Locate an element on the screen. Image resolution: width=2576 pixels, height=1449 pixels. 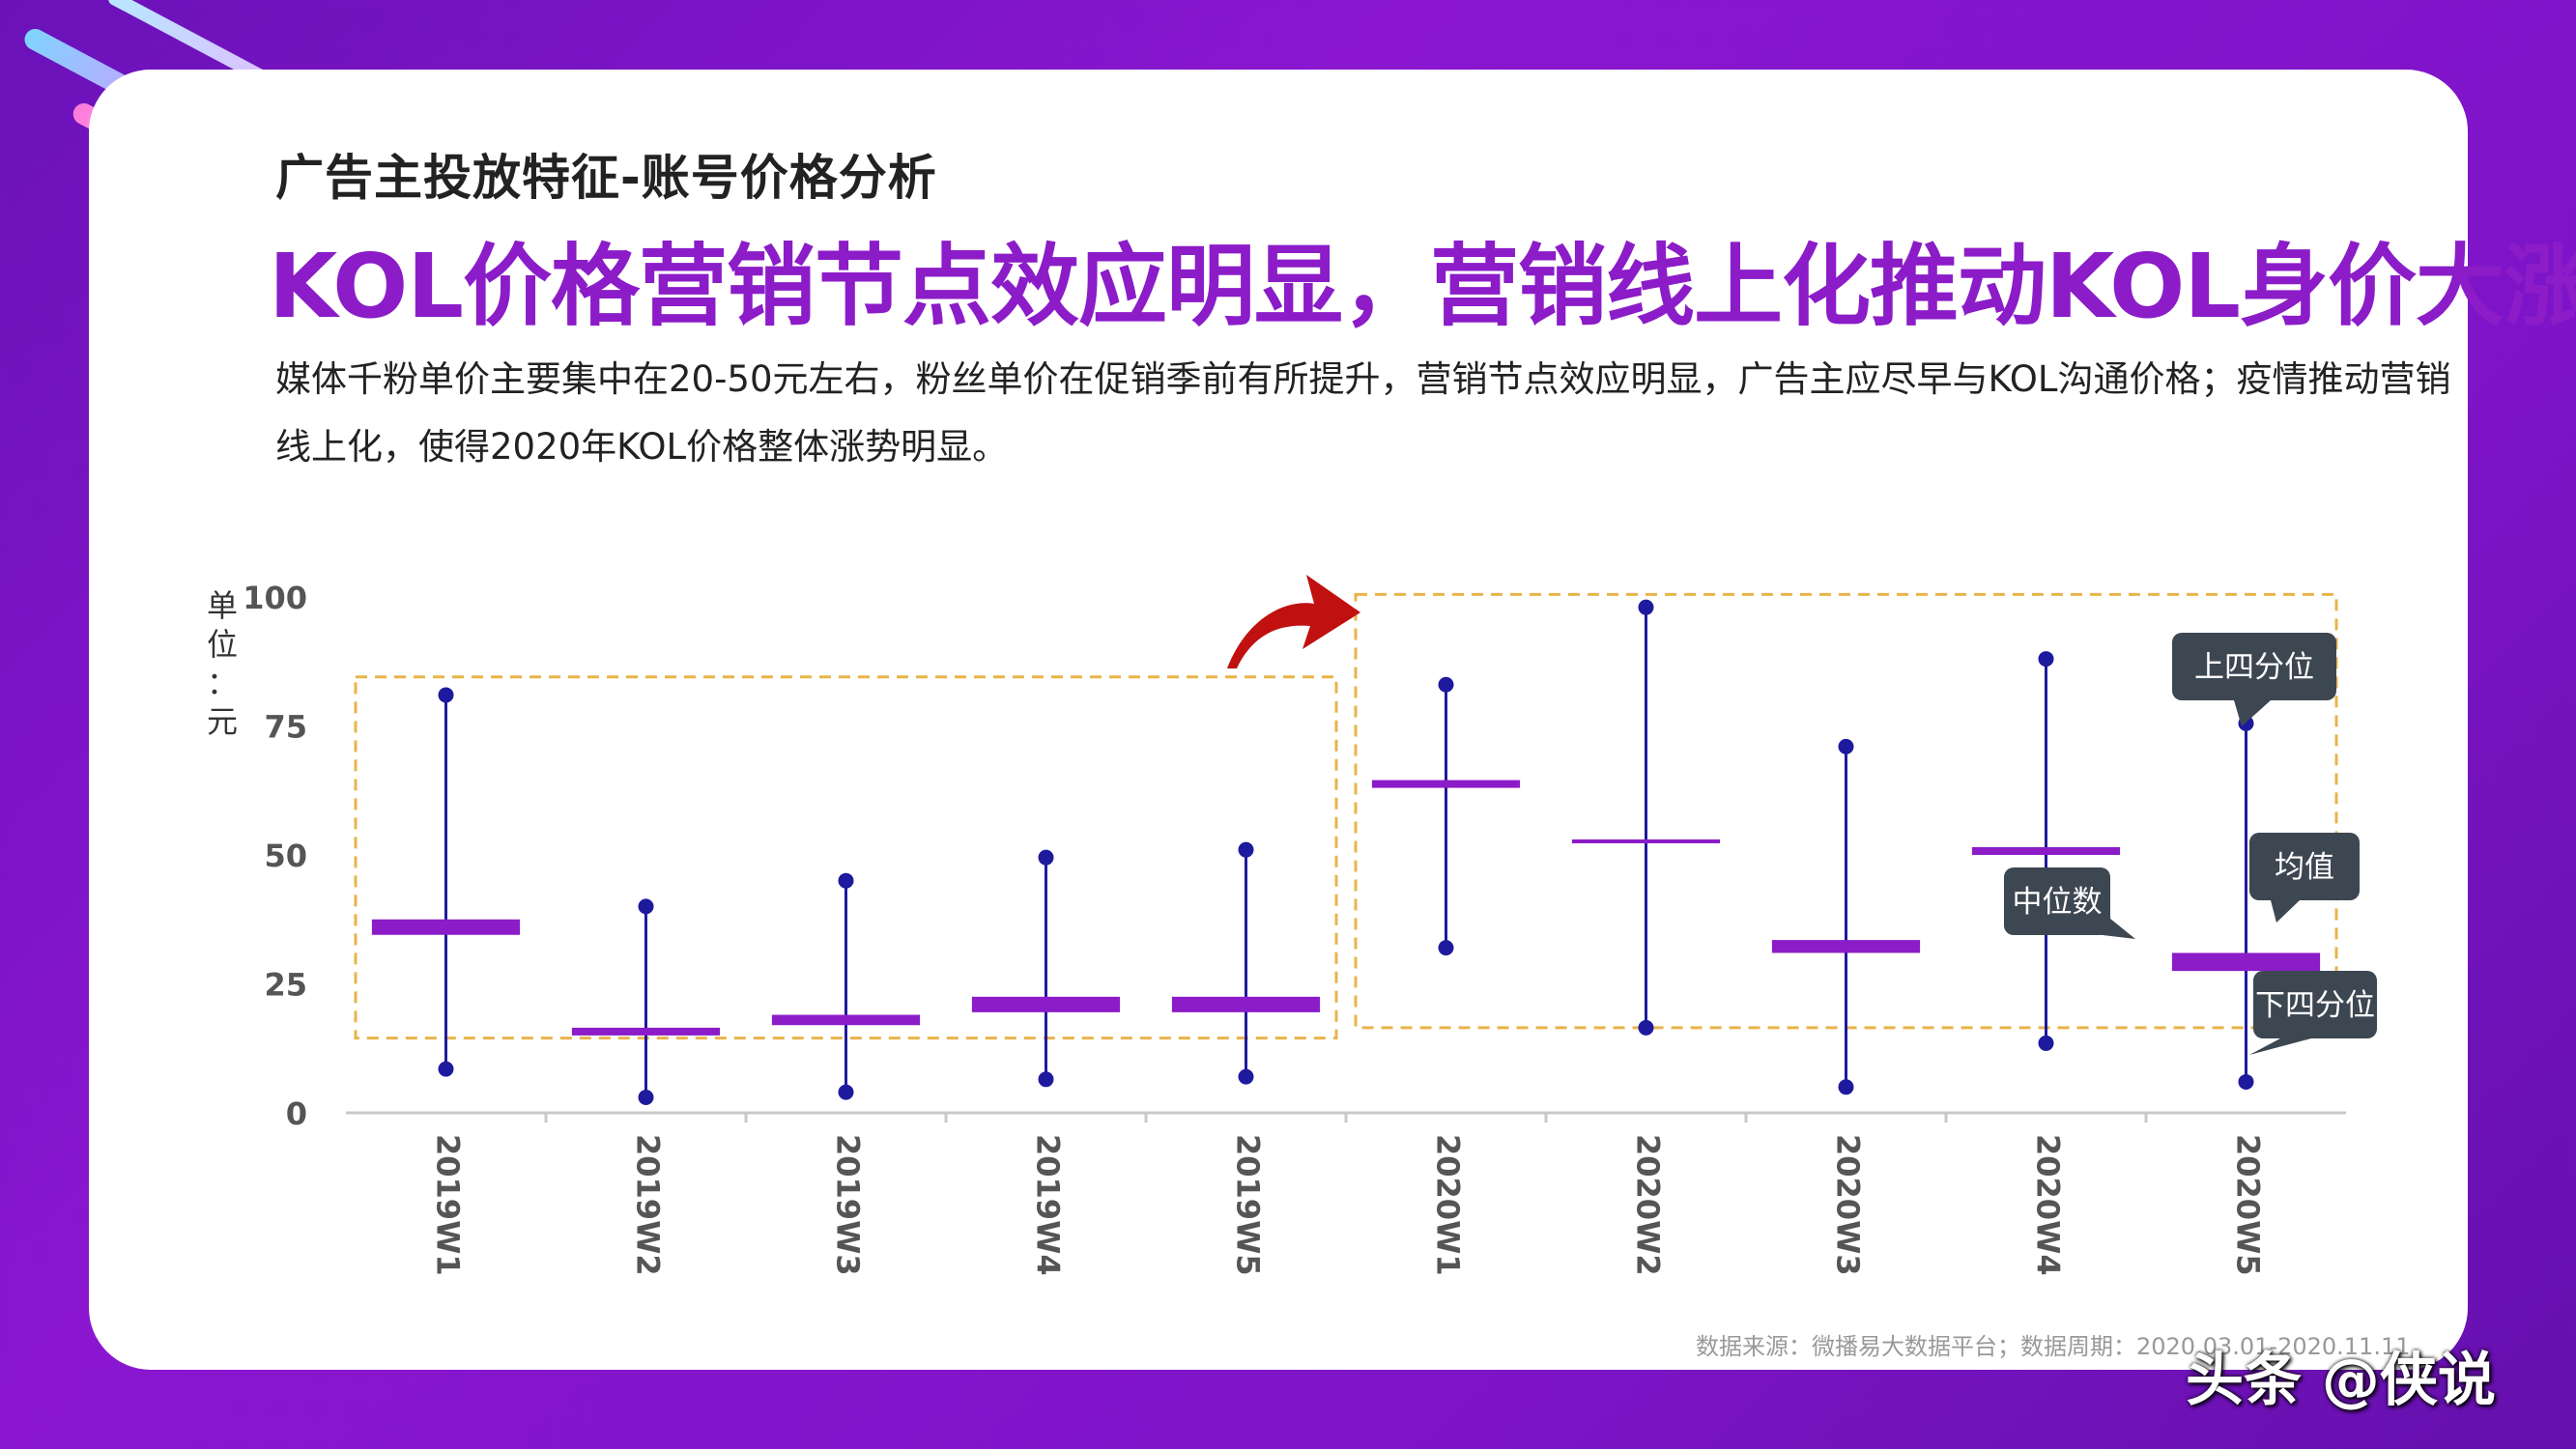
callout-lower-quartile is located at coordinates (2315, 1005).